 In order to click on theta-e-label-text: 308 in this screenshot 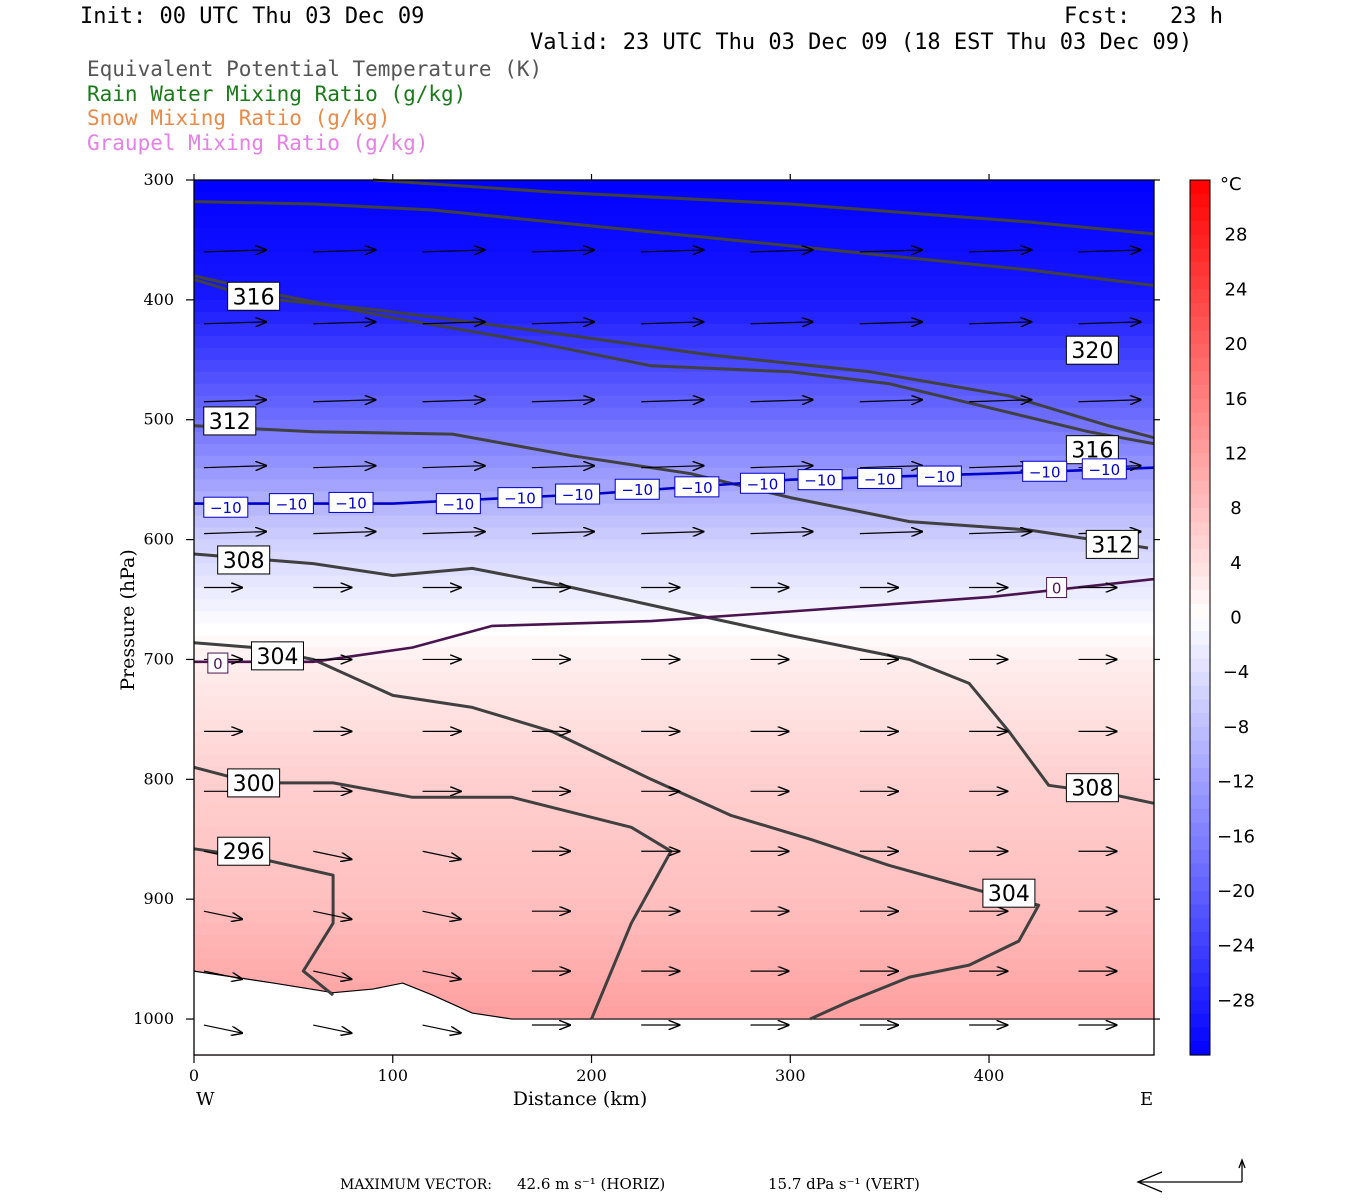, I will do `click(244, 561)`.